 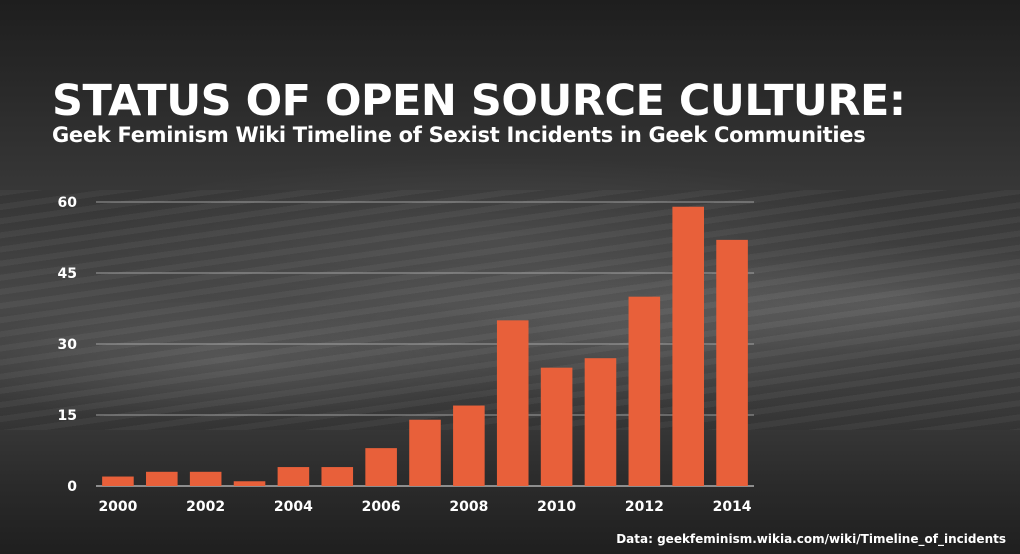 I want to click on x-tick-label: 2006, so click(x=381, y=507).